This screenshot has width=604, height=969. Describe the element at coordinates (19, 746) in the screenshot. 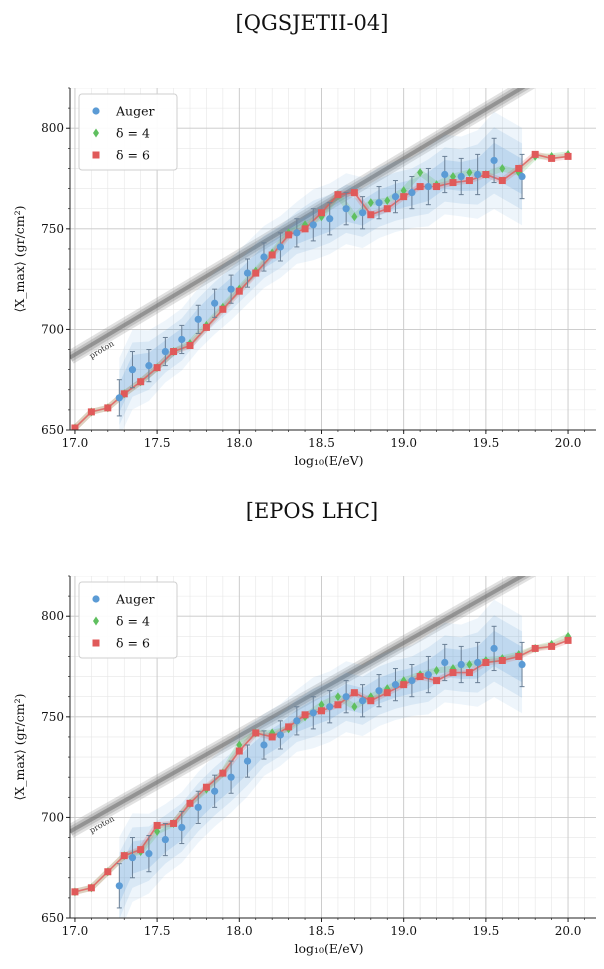

I see `y-axis-label: ⟨X_max⟩ (gr/cm²)` at that location.